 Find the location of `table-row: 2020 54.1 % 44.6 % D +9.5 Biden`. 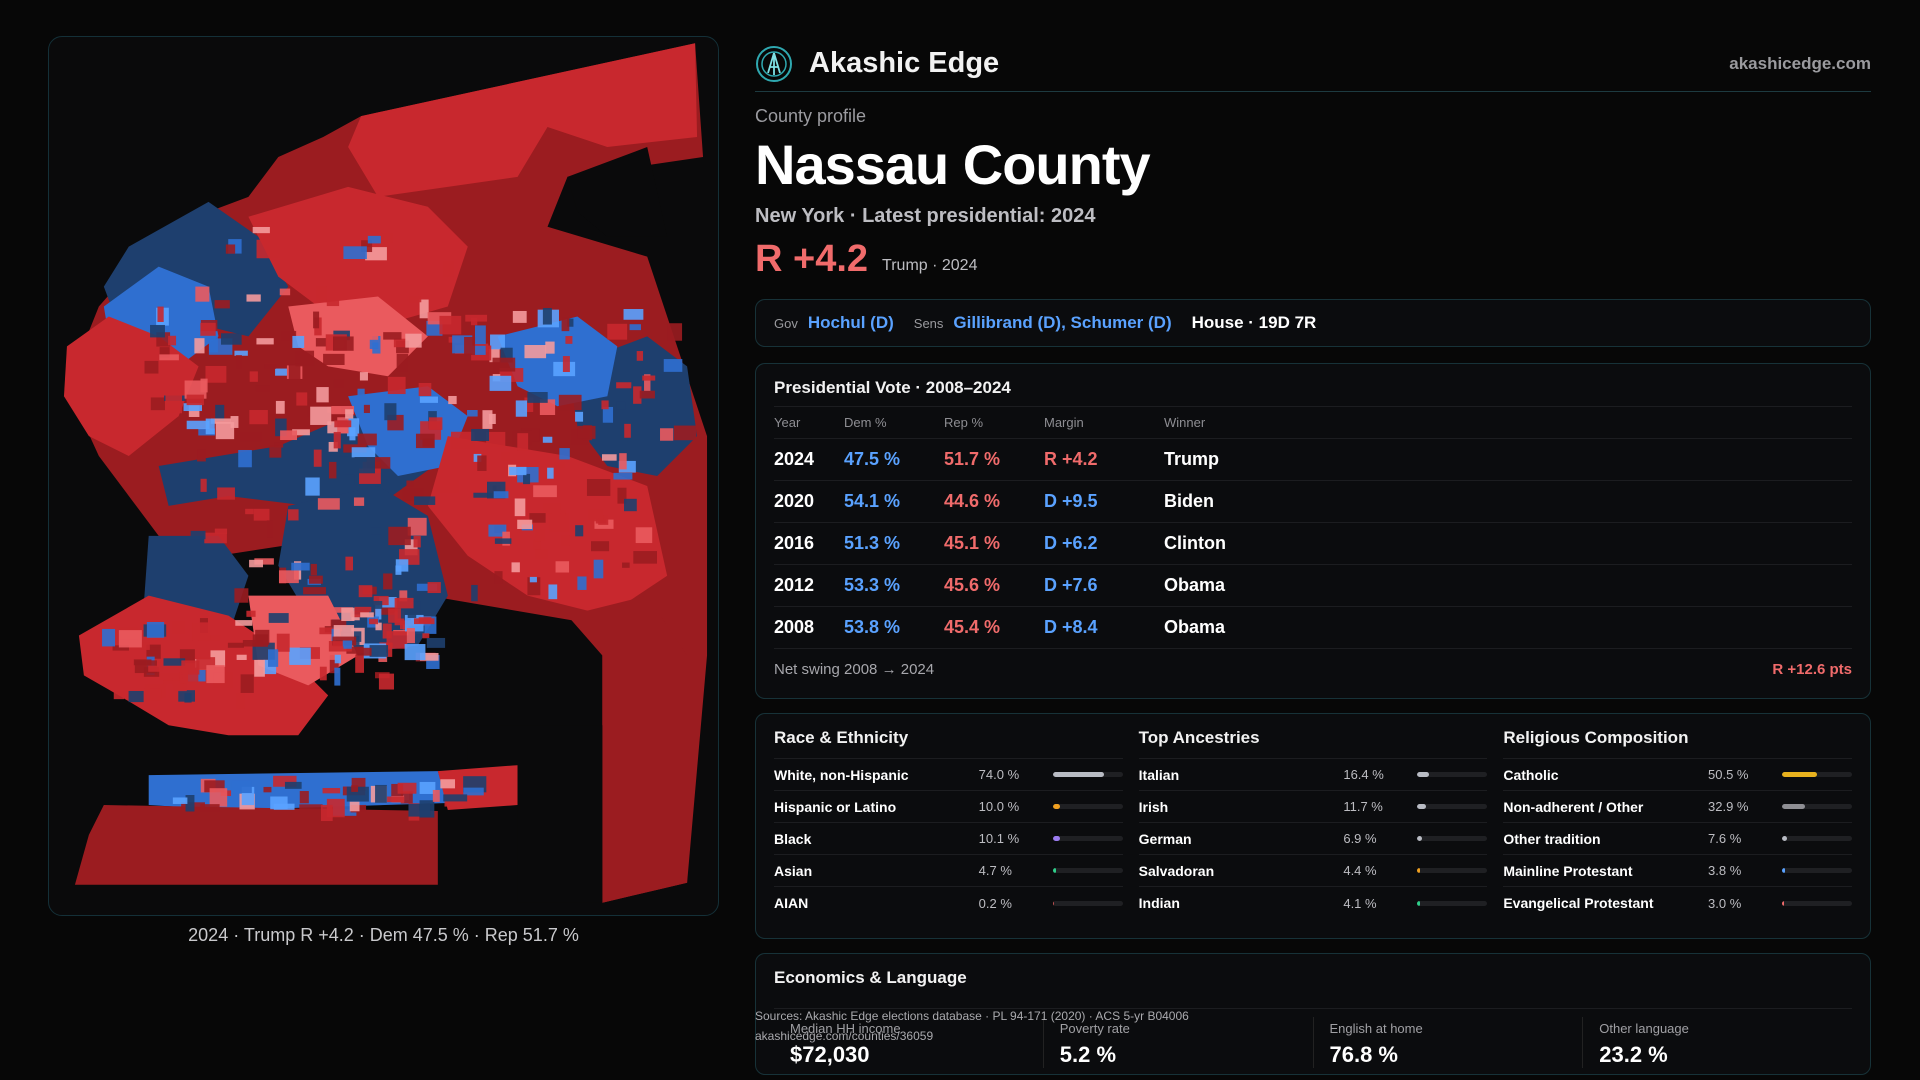

table-row: 2020 54.1 % 44.6 % D +9.5 Biden is located at coordinates (1313, 501).